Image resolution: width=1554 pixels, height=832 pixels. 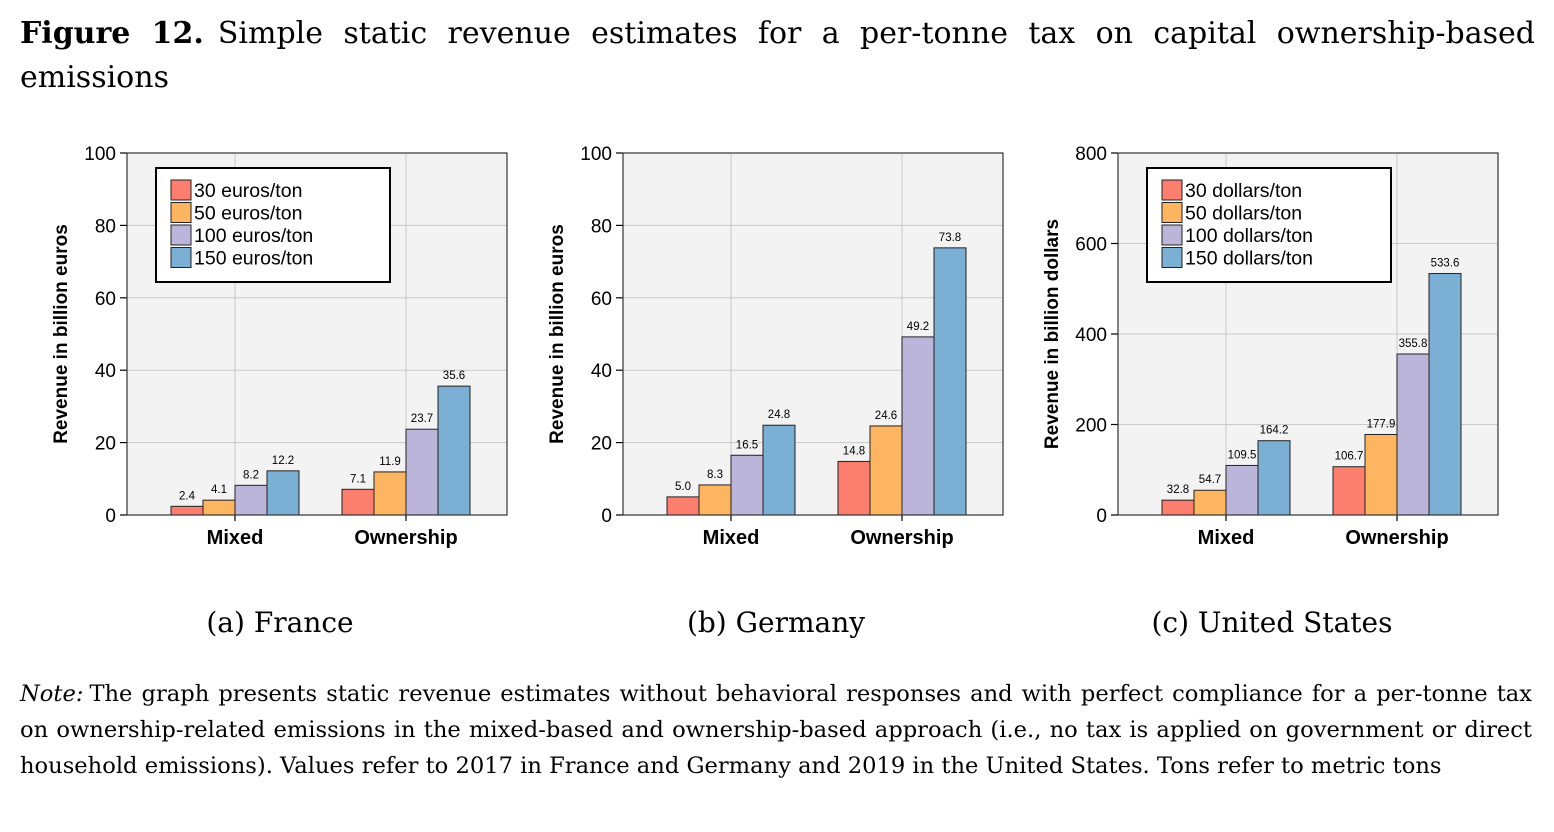 What do you see at coordinates (187, 496) in the screenshot?
I see `bar-data-label: 2.4` at bounding box center [187, 496].